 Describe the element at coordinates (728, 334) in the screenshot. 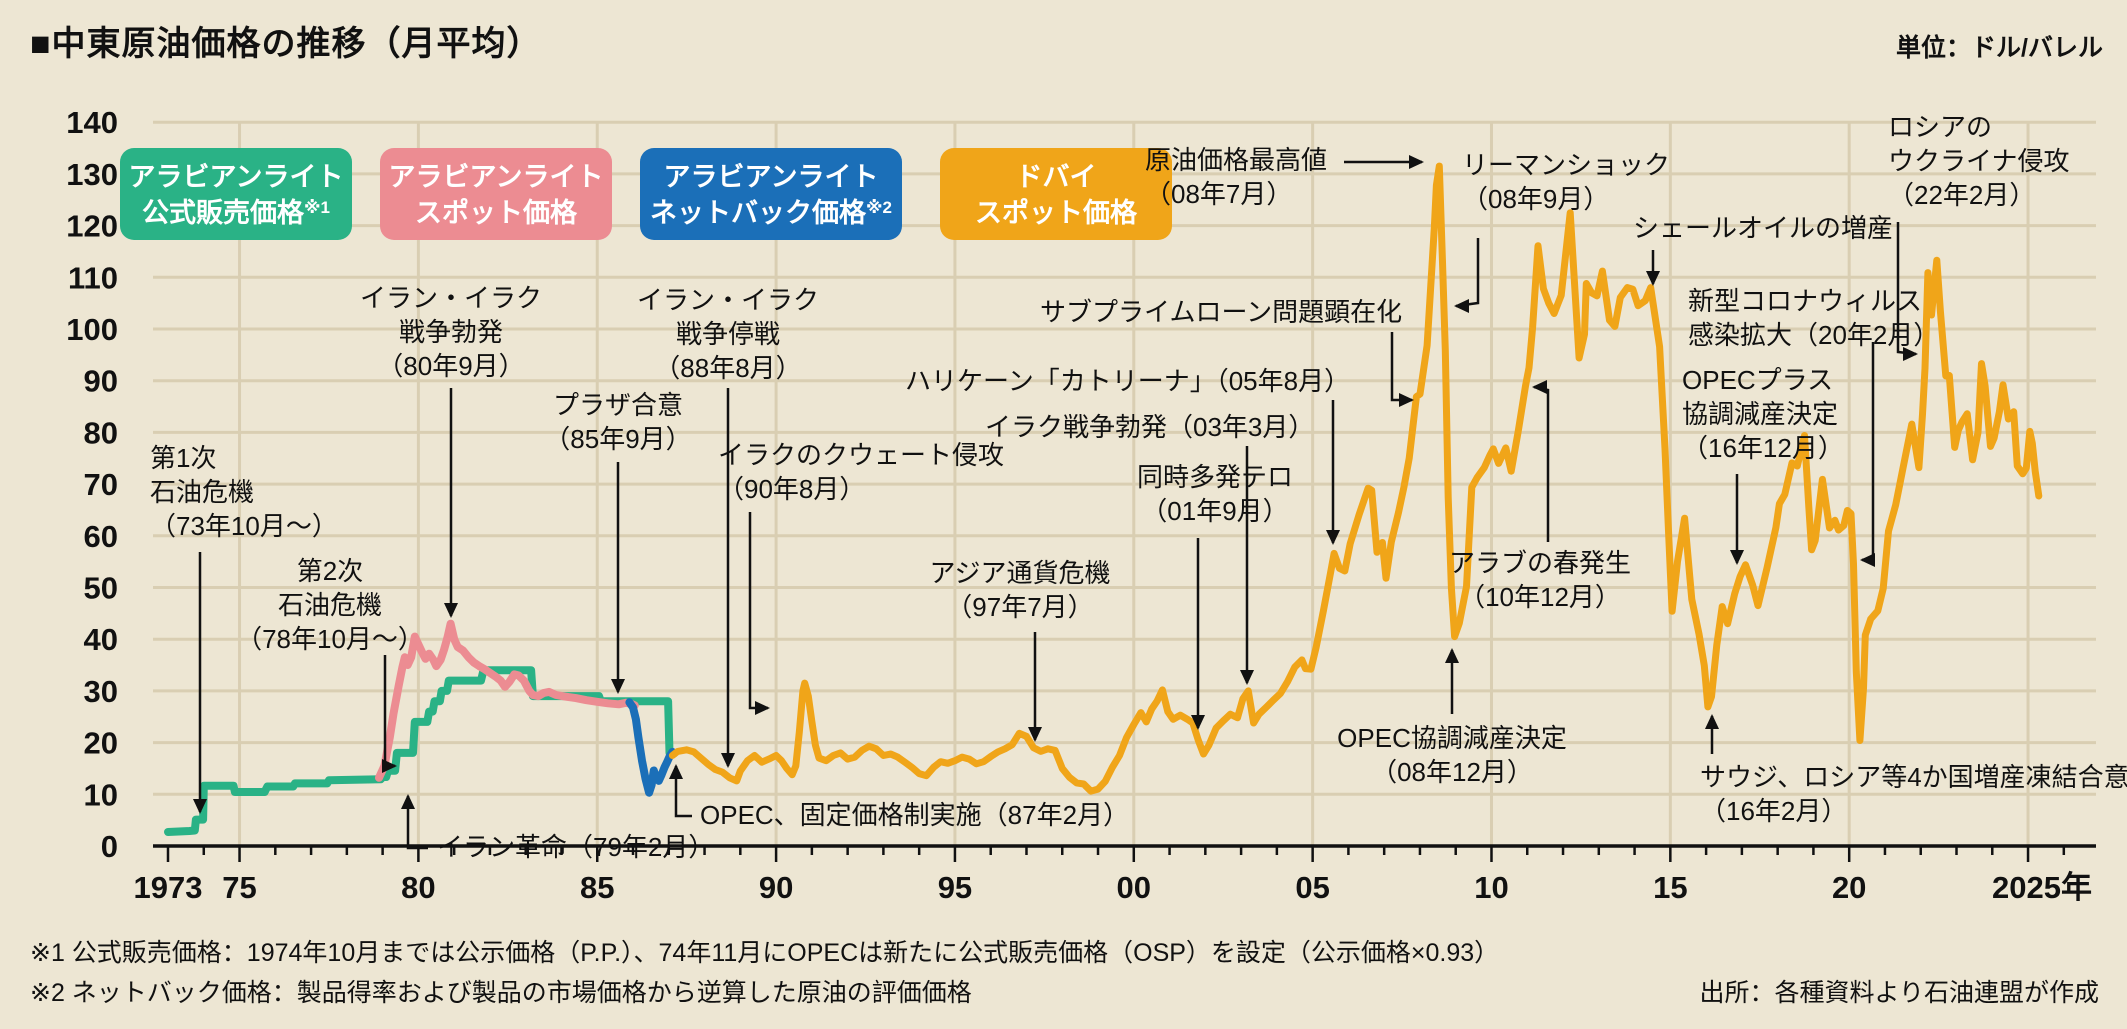

I see `svg-text: 戦争停戦` at that location.